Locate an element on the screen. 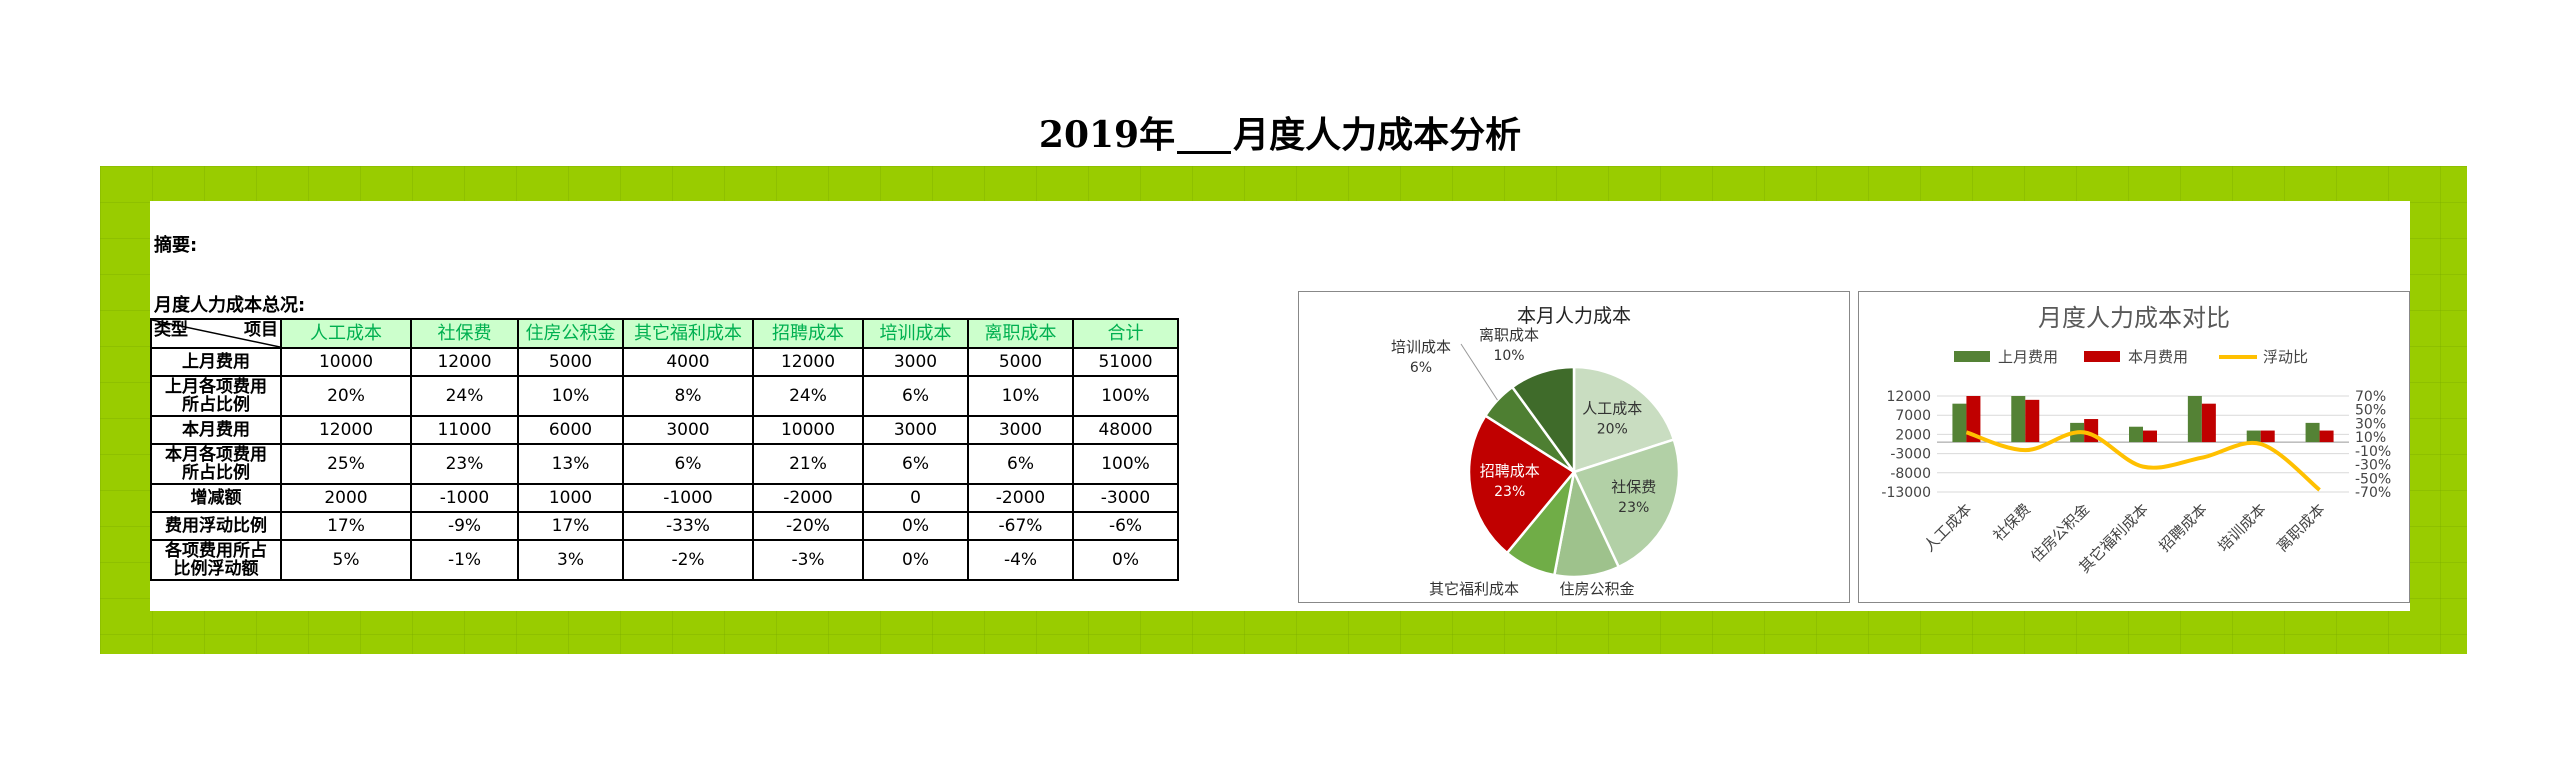 The image size is (2560, 760). y-left-tick: 2000 is located at coordinates (1913, 435).